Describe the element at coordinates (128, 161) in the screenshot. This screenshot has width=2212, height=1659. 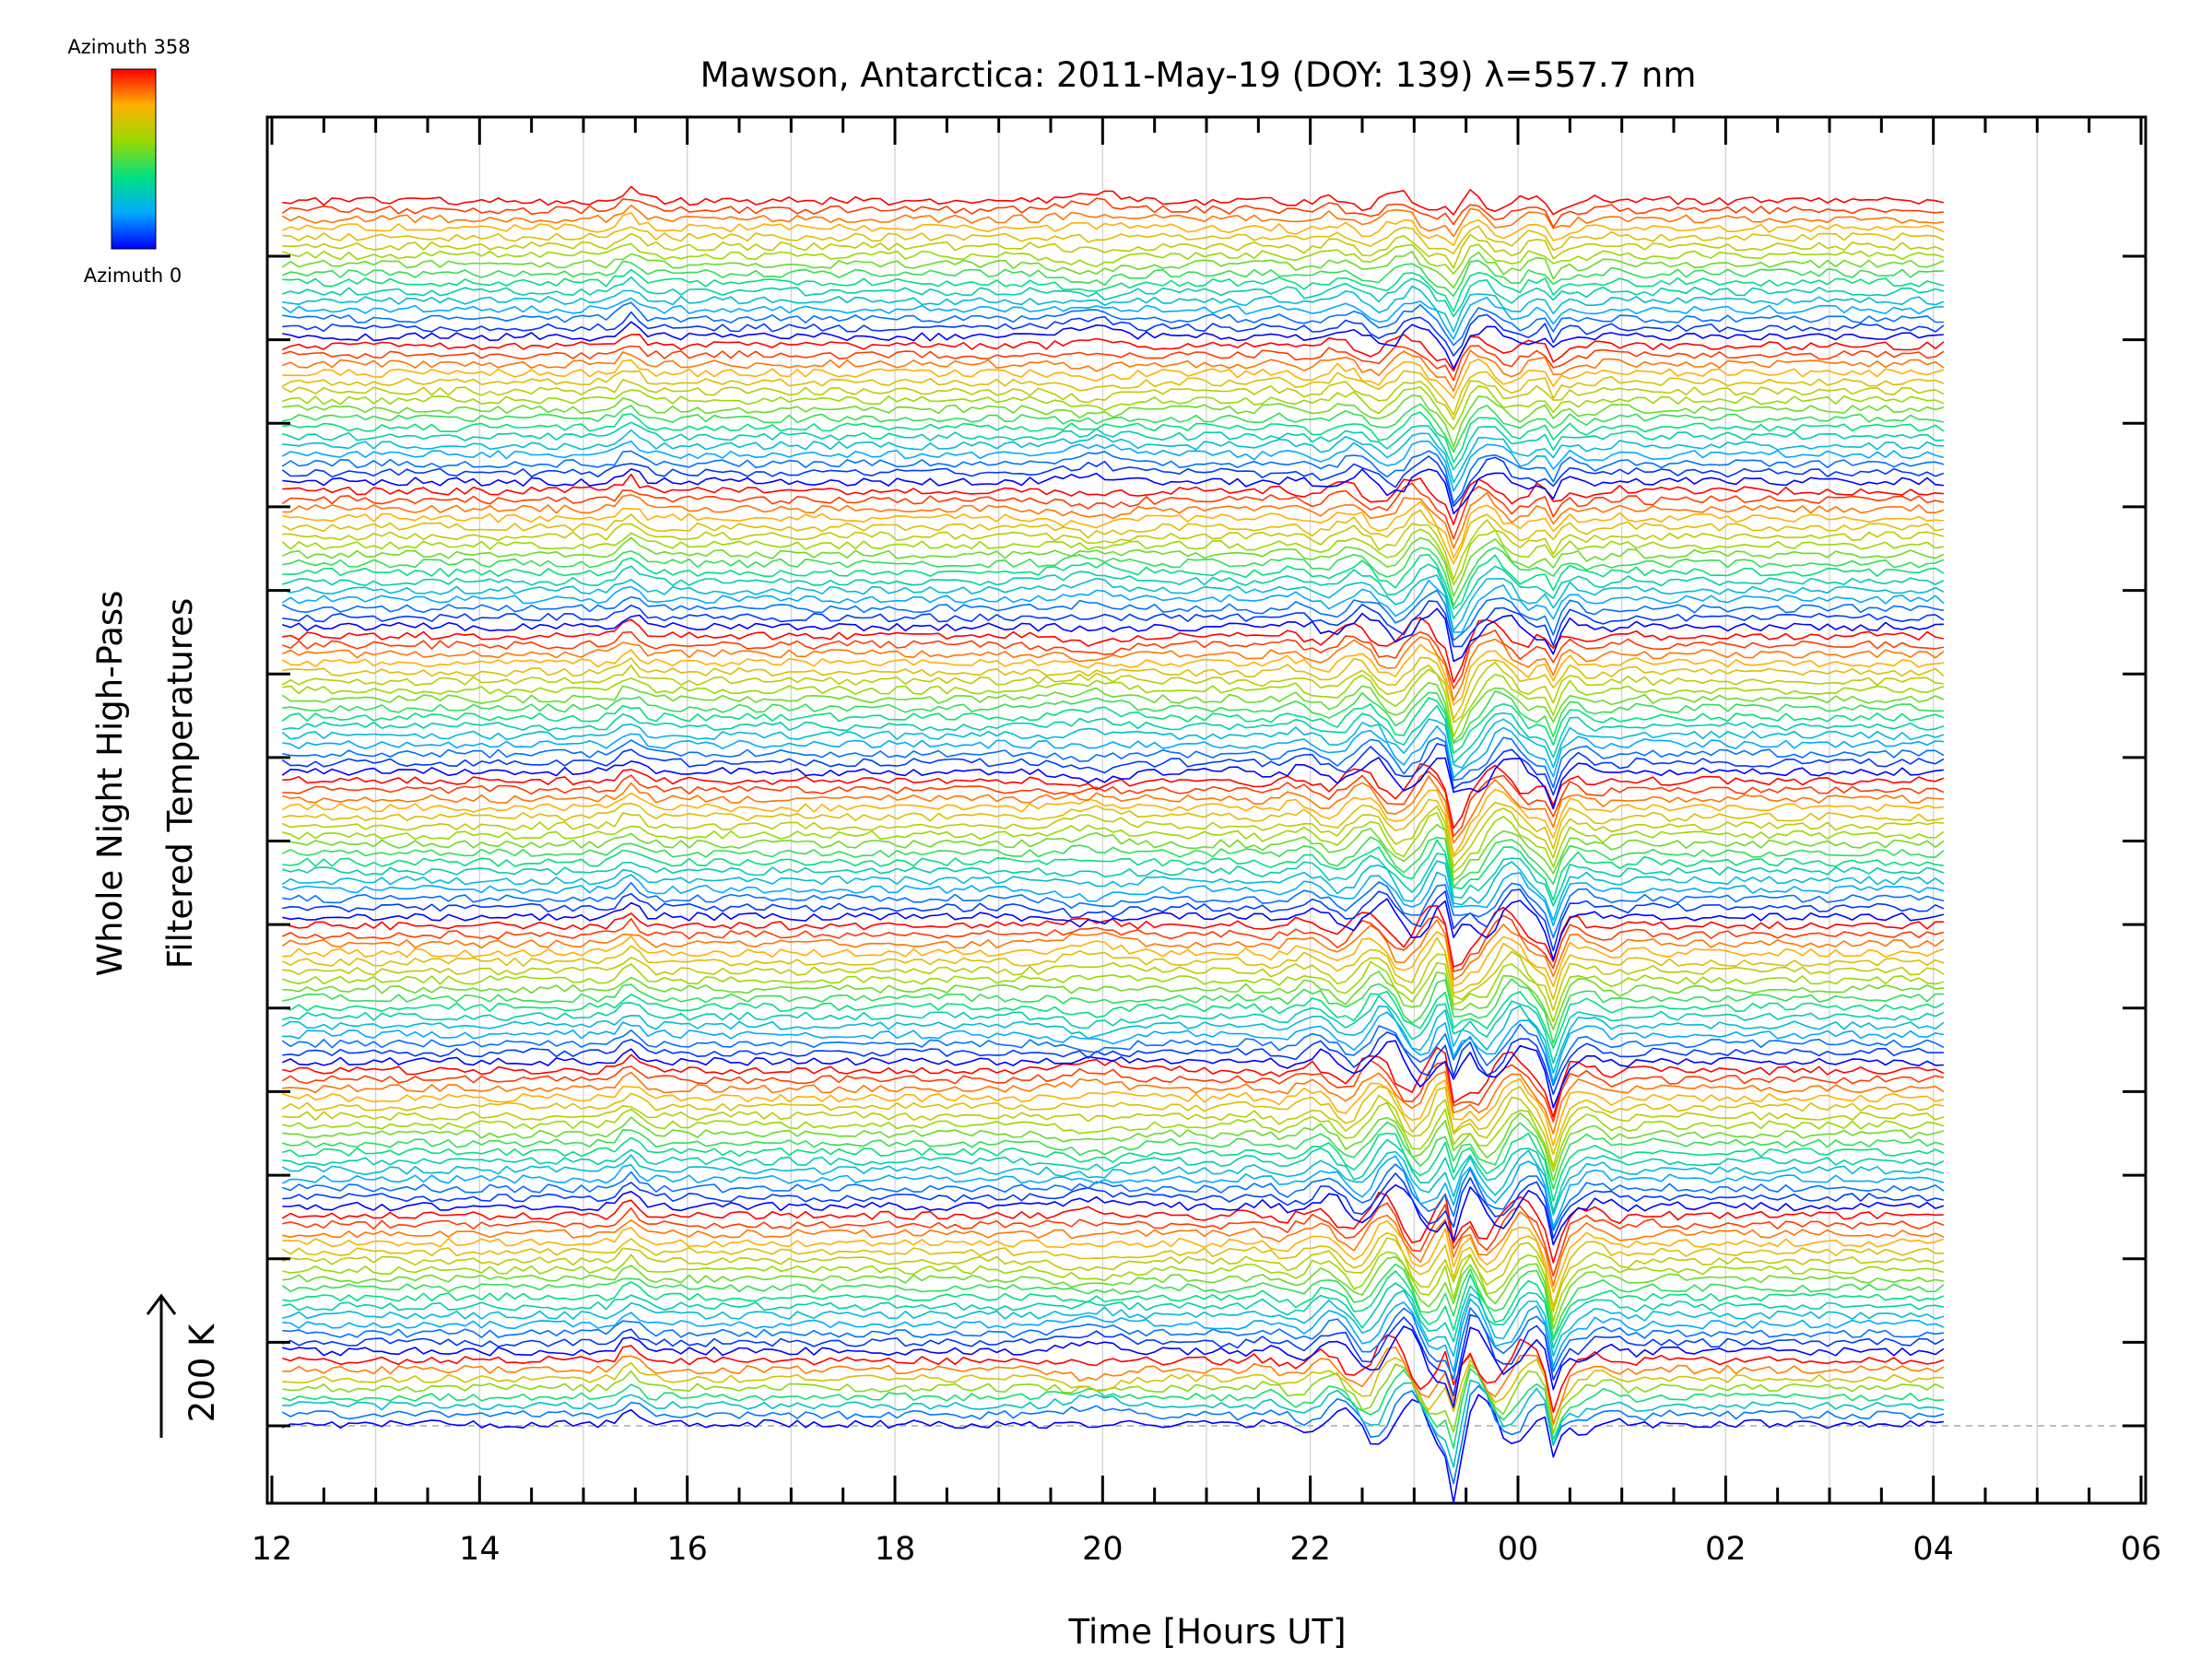
I see `azimuth-legend: Azimuth 358 Azimuth 0` at that location.